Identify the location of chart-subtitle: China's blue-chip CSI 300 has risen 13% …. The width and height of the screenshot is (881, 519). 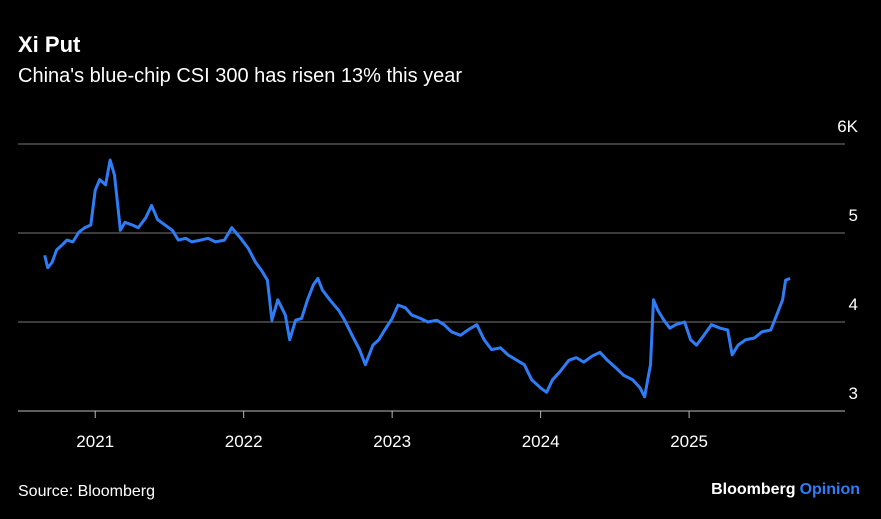
(240, 76).